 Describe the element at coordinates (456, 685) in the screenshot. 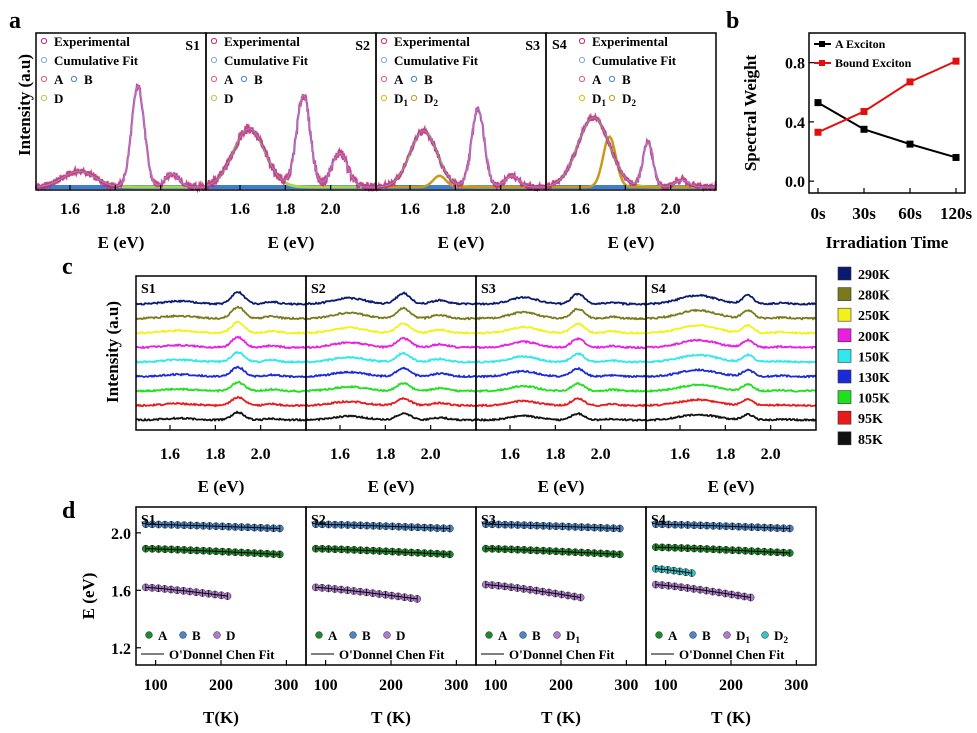

I see `x-tick-label: 300` at that location.